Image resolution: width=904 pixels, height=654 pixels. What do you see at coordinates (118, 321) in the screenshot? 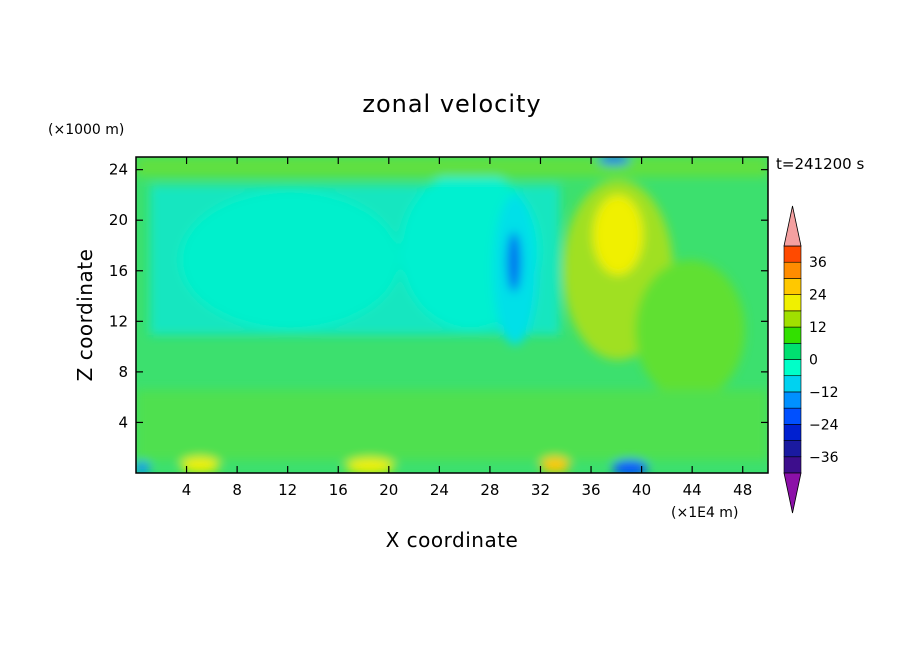
I see `y-tick-label: 12` at bounding box center [118, 321].